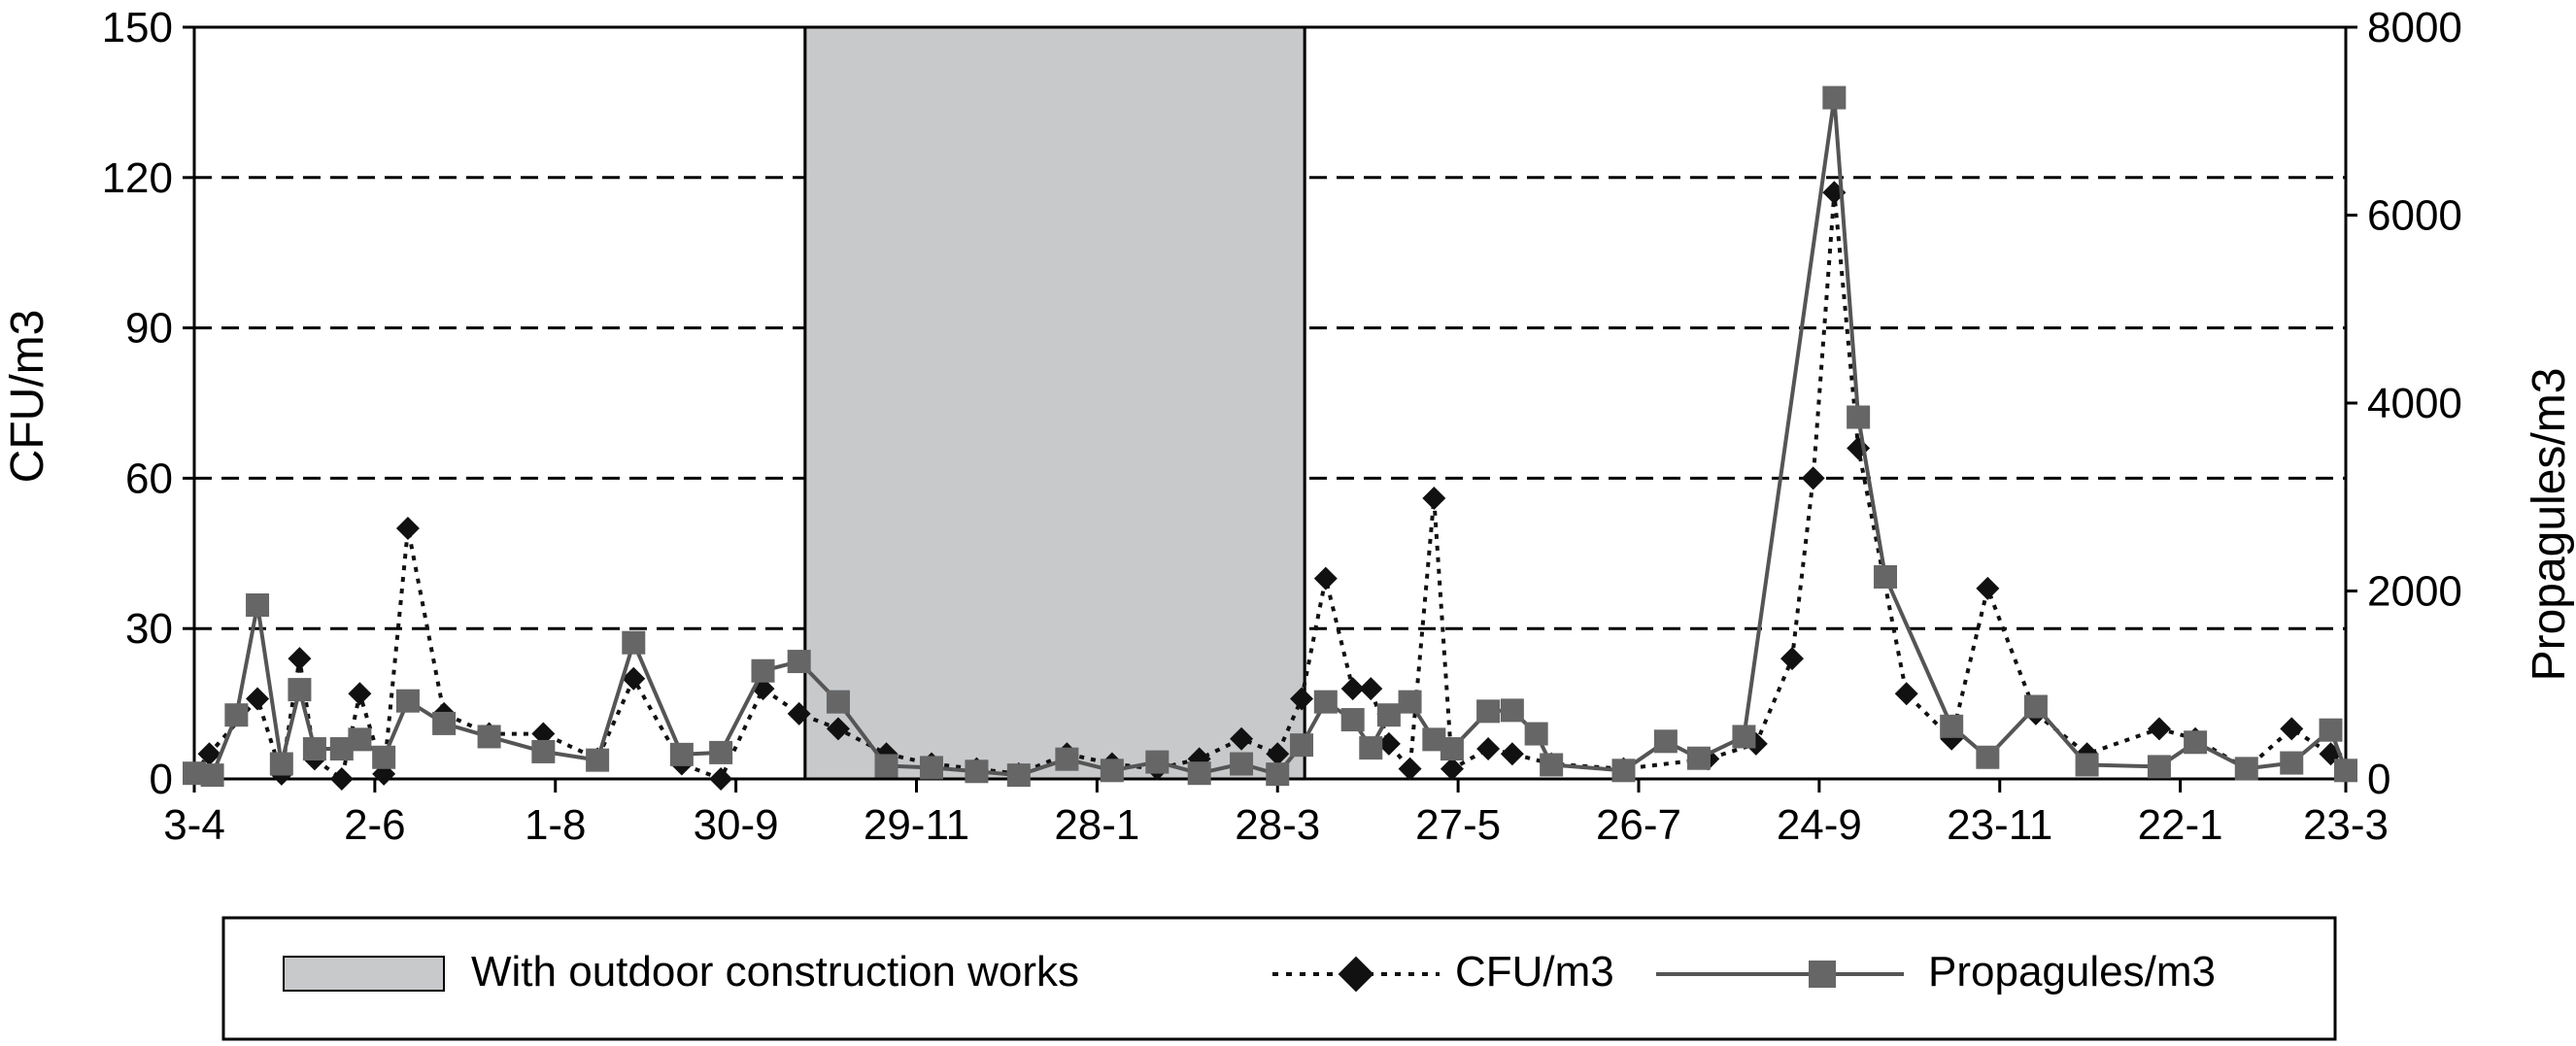 The width and height of the screenshot is (2576, 1046). Describe the element at coordinates (1279, 978) in the screenshot. I see `legend-box` at that location.